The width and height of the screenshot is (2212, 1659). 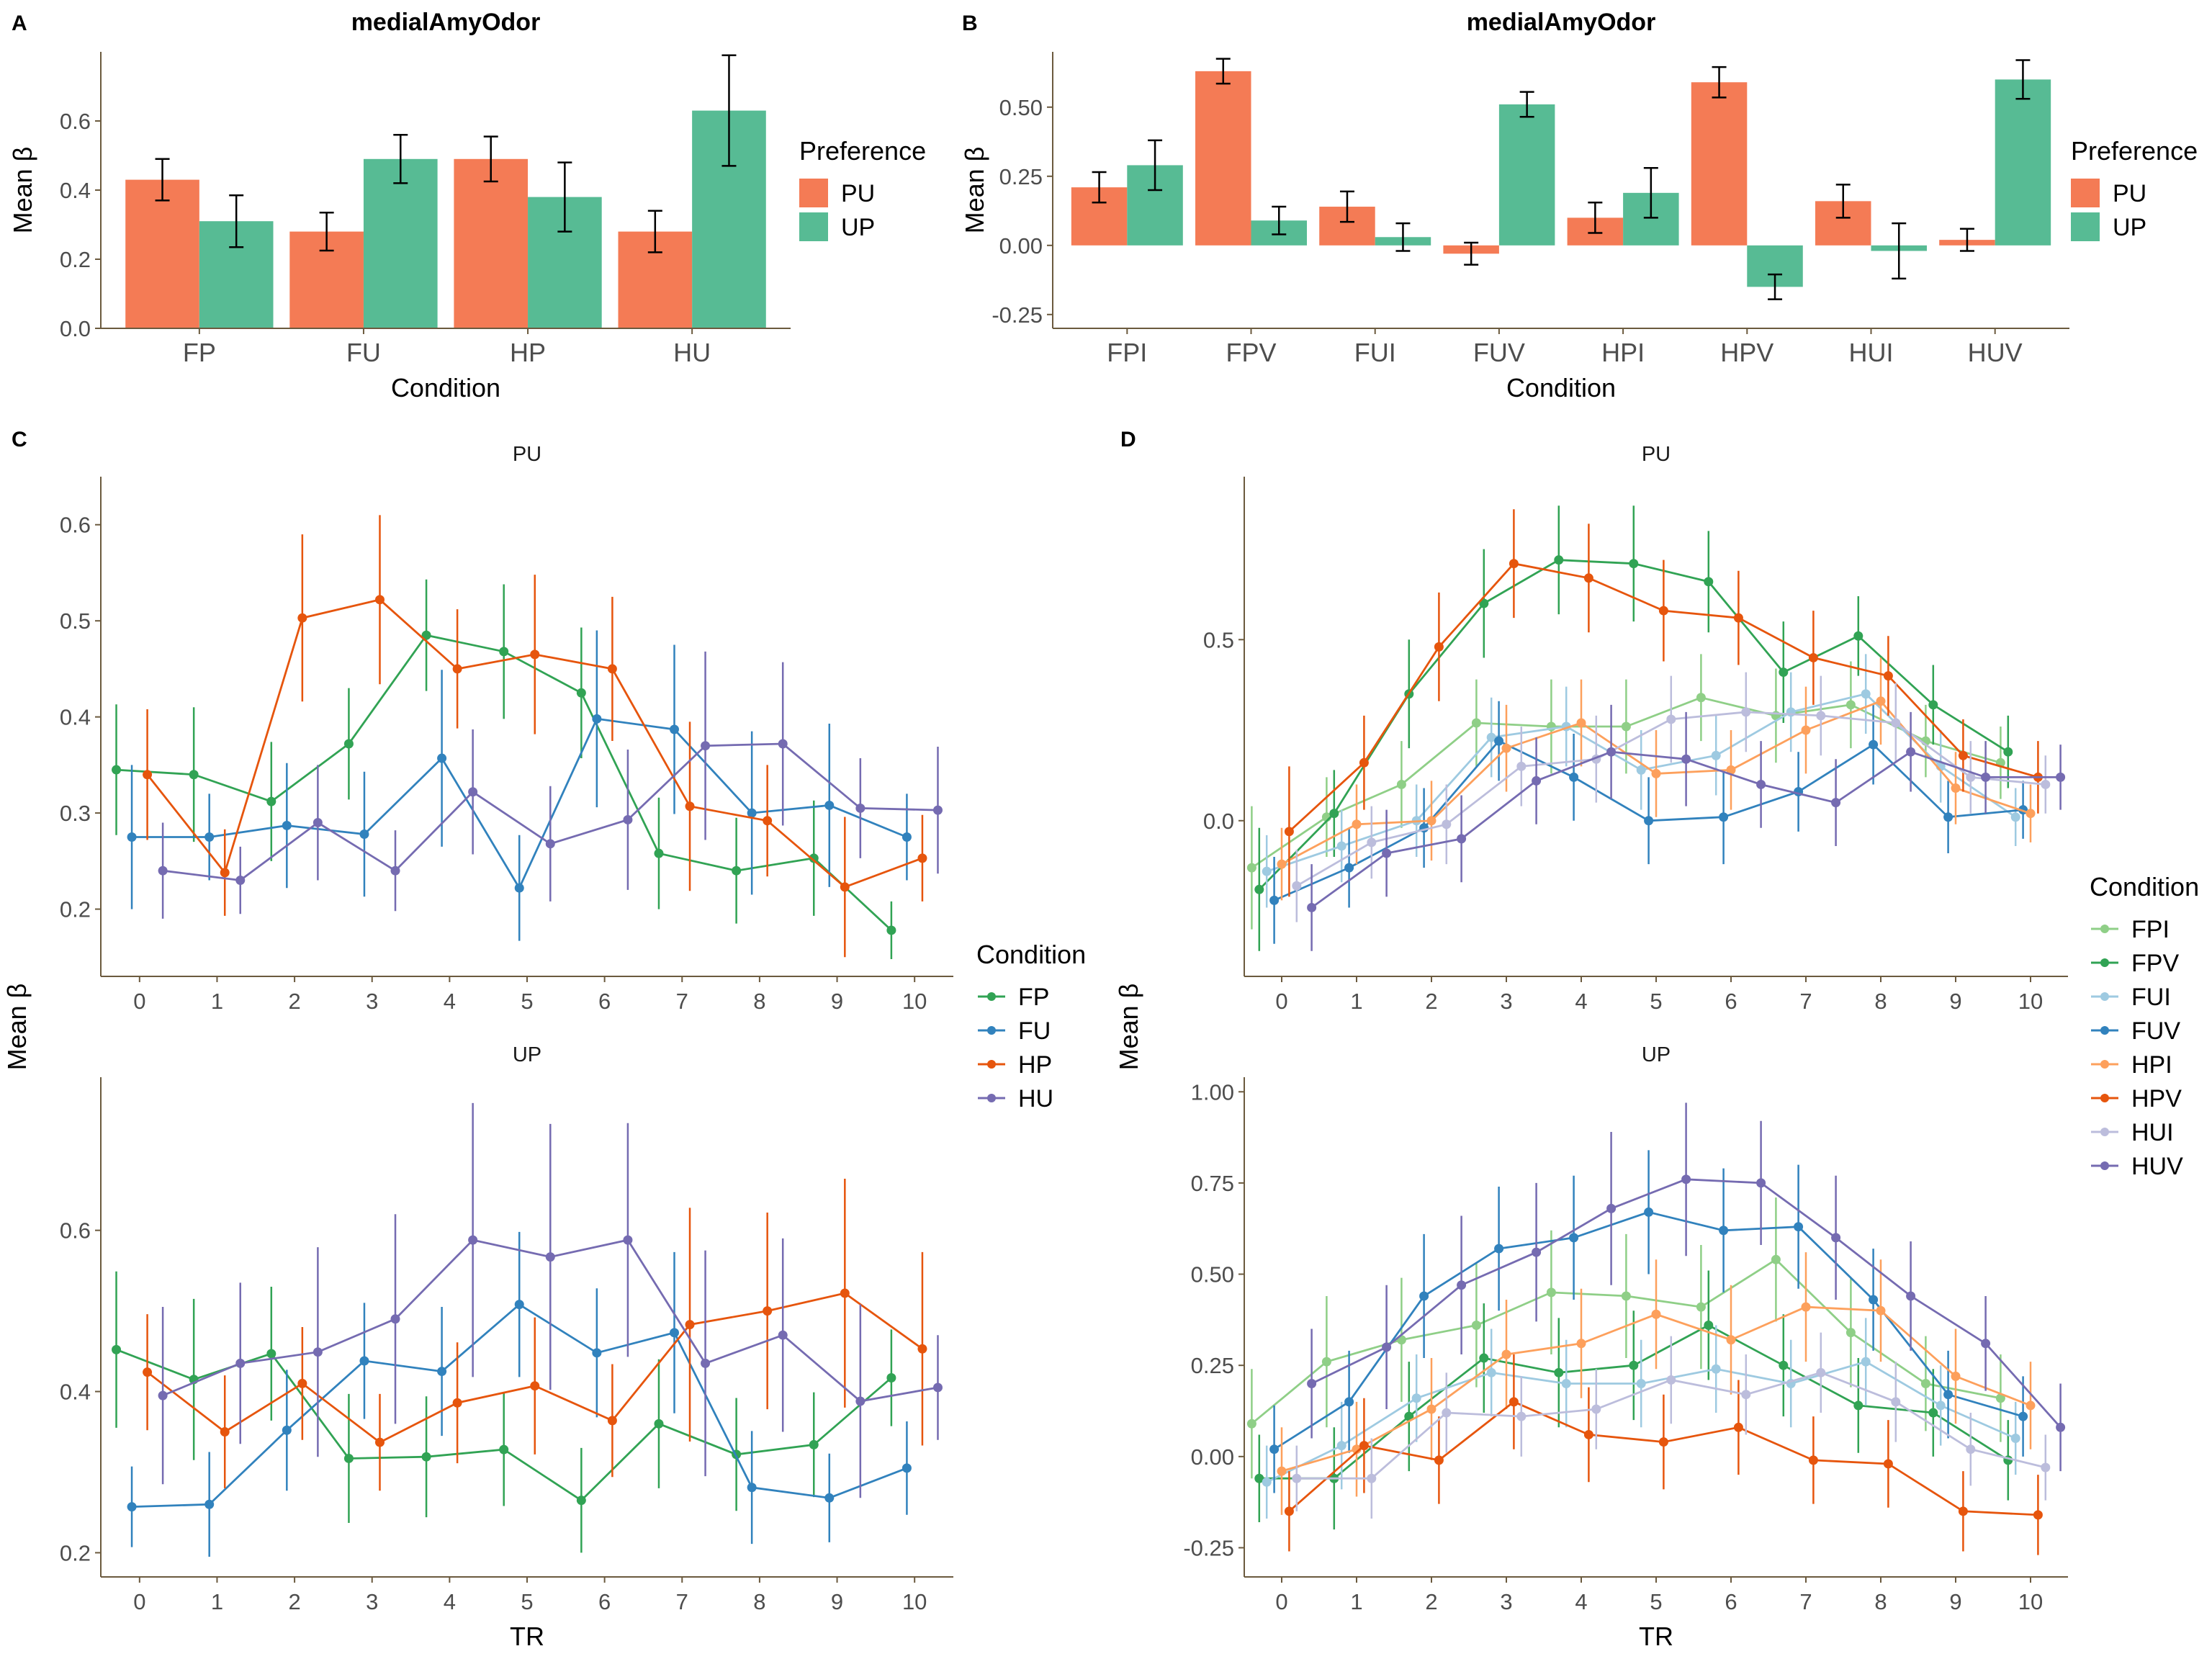 I want to click on panel-c-up-x-tick-label: 3, so click(x=372, y=1602).